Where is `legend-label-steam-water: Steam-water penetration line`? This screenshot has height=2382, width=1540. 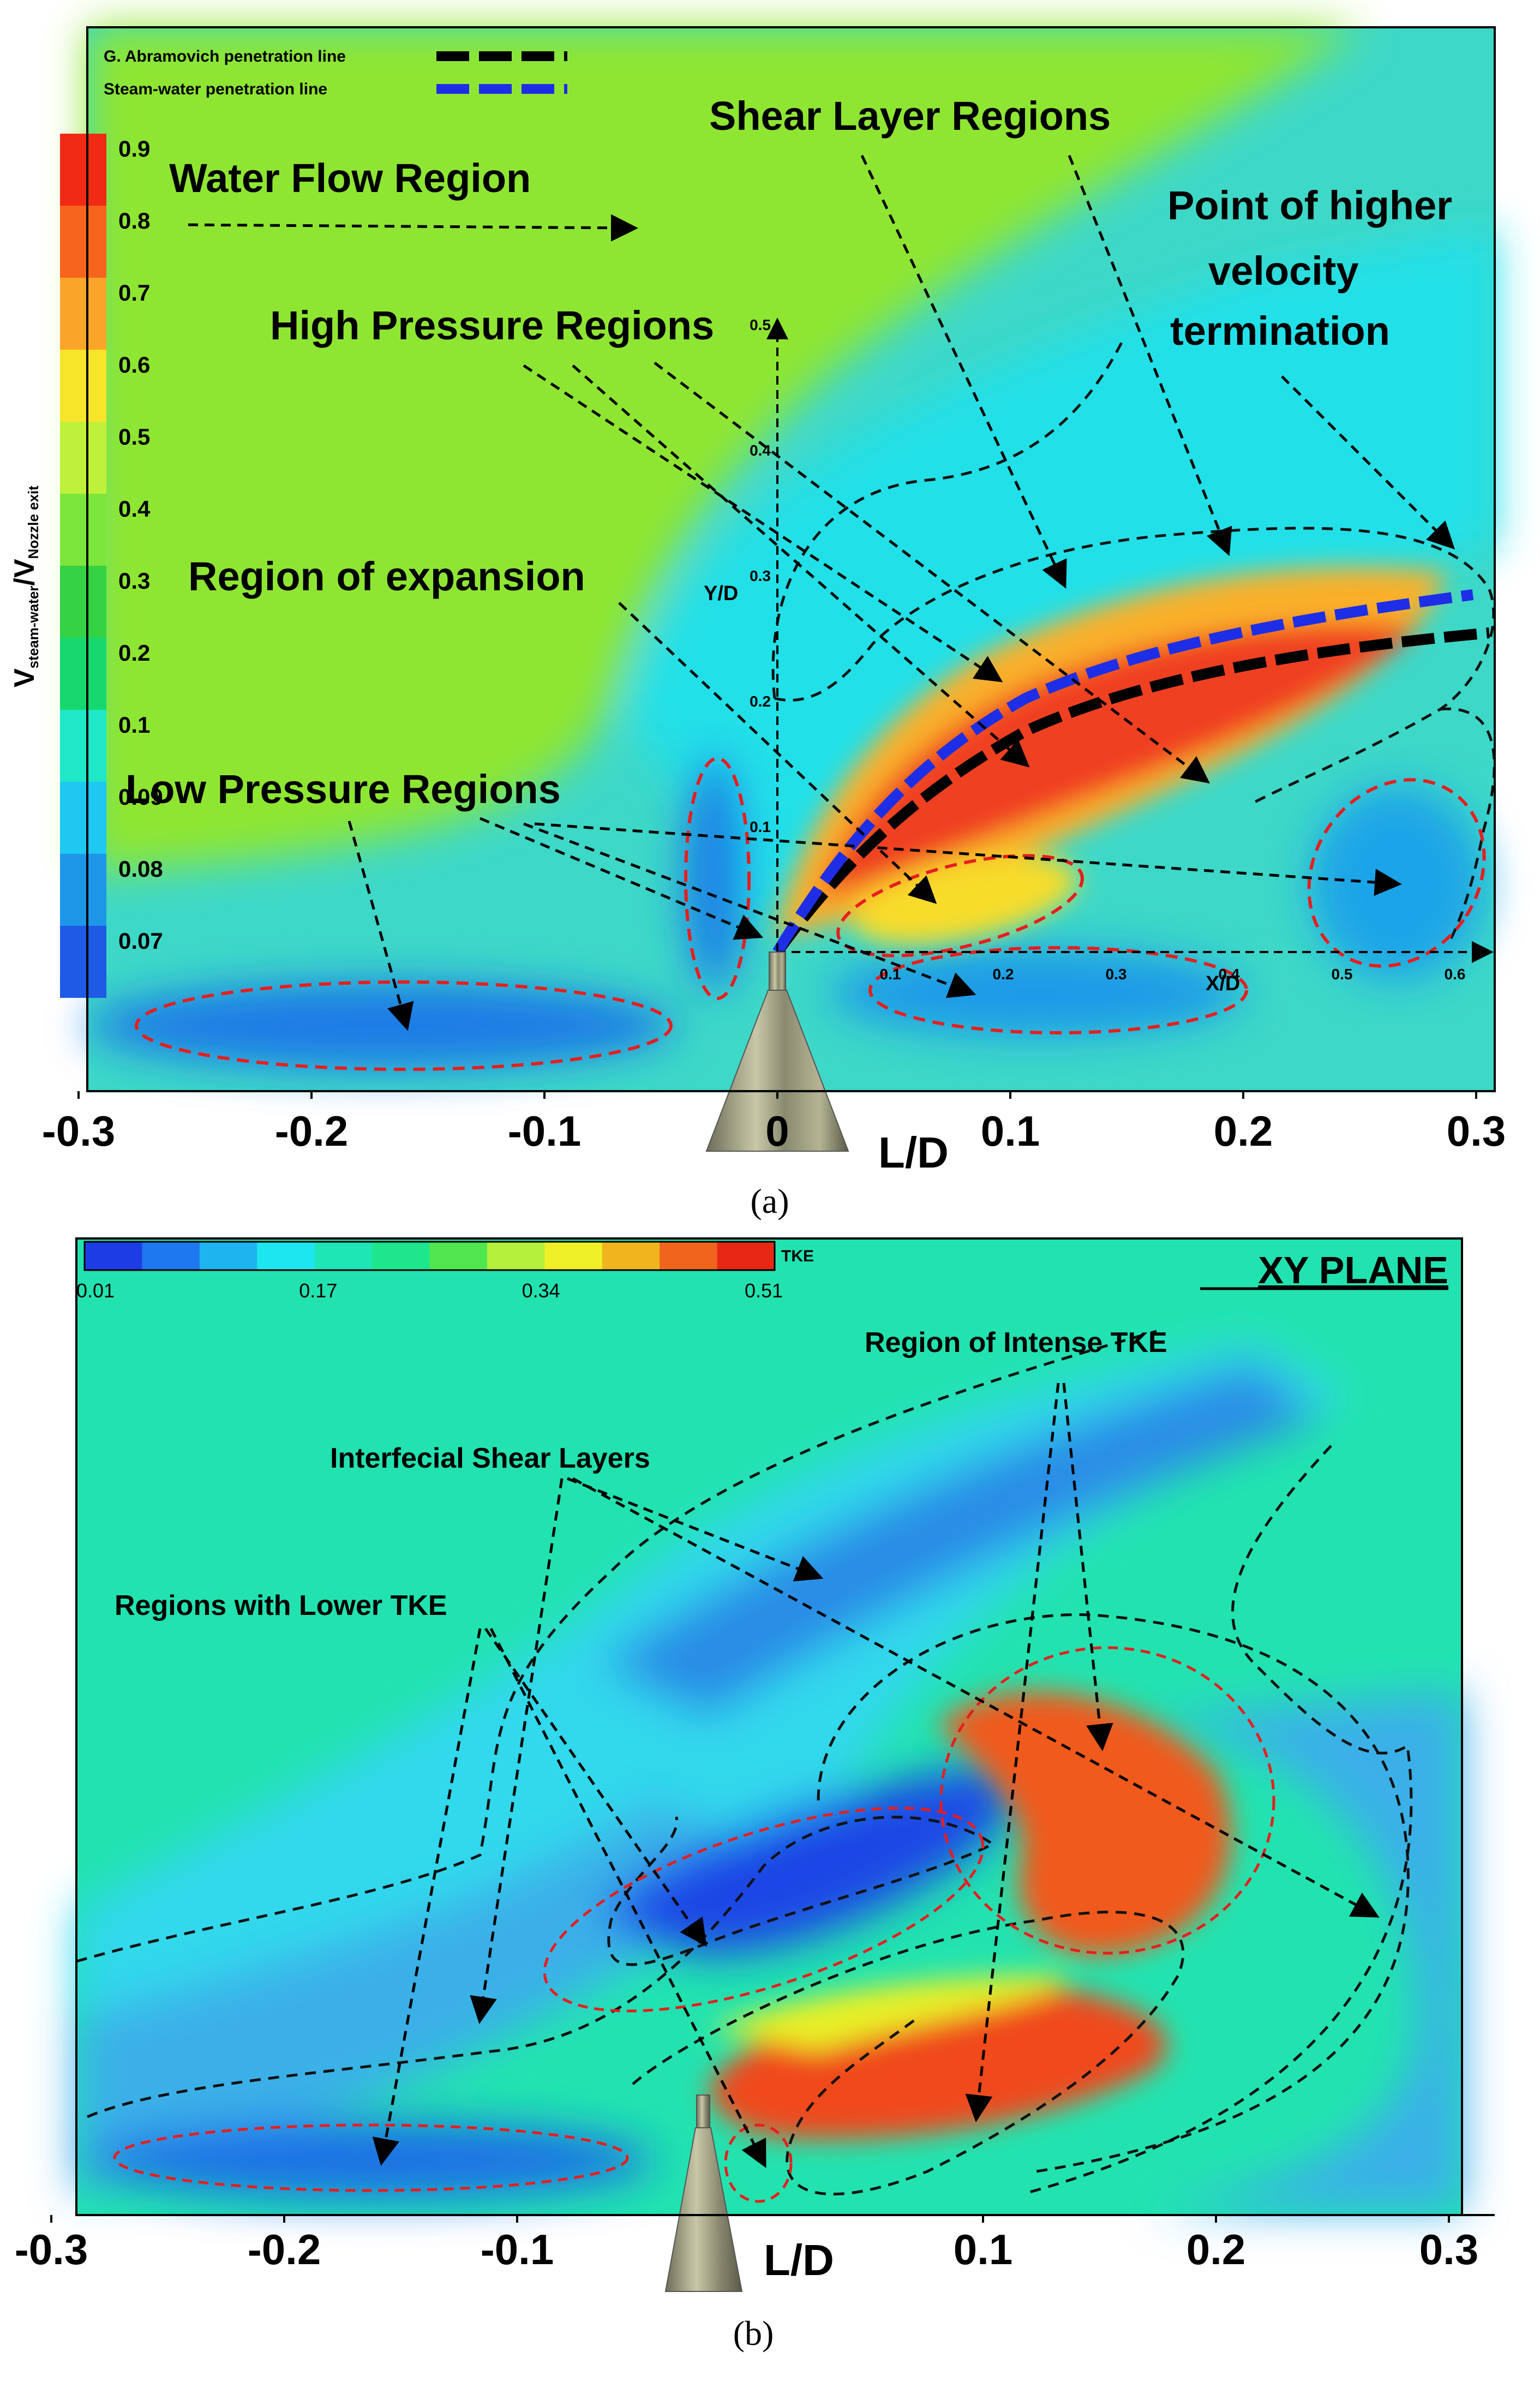 legend-label-steam-water: Steam-water penetration line is located at coordinates (215, 89).